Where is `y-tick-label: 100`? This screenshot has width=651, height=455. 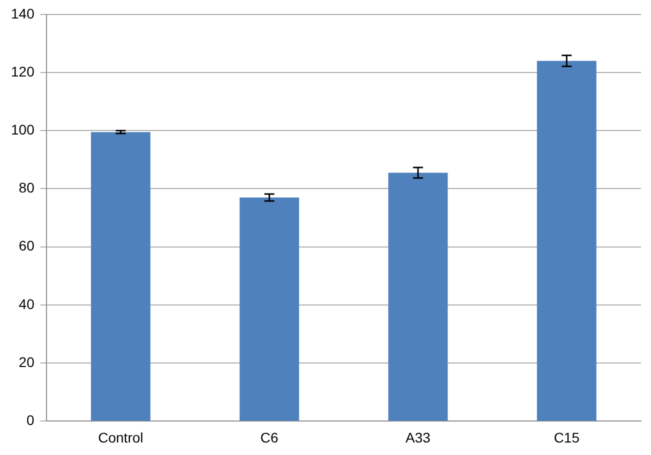
y-tick-label: 100 is located at coordinates (23, 129).